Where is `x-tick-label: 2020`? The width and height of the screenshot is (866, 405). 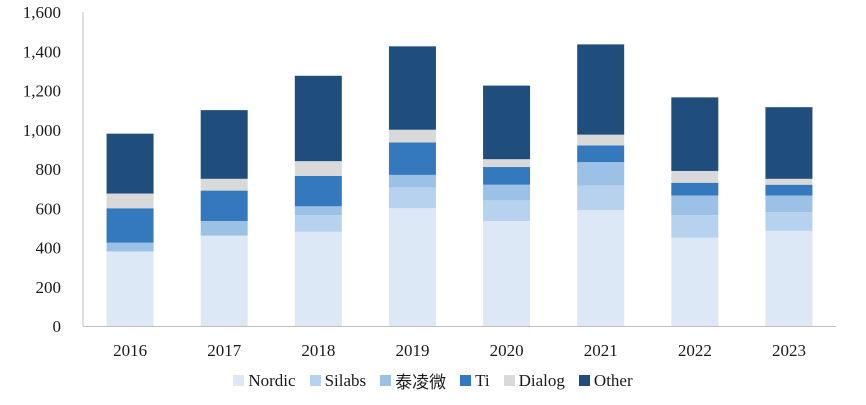
x-tick-label: 2020 is located at coordinates (507, 350).